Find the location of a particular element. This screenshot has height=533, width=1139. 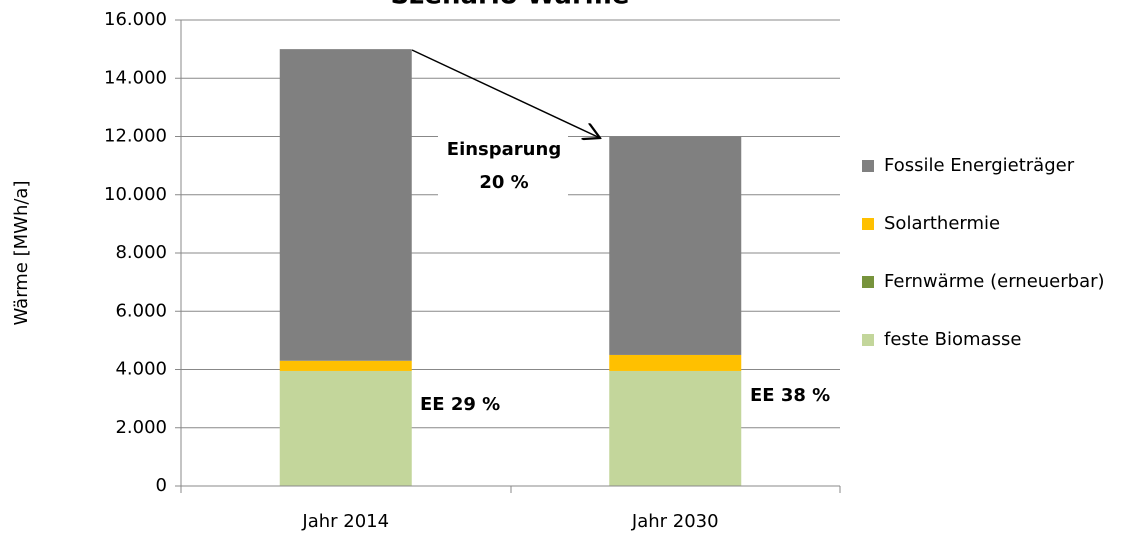

y-tick-label: 6.000 is located at coordinates (141, 310).